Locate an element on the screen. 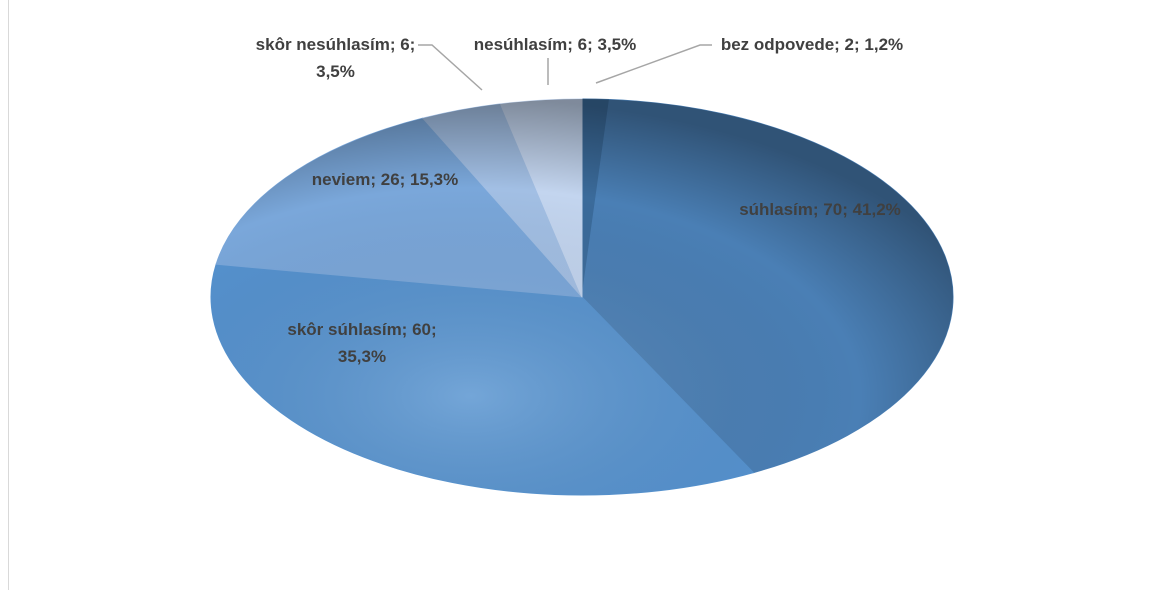 This screenshot has width=1149, height=590. data-label: súhlasím; 70; 41,2% is located at coordinates (820, 209).